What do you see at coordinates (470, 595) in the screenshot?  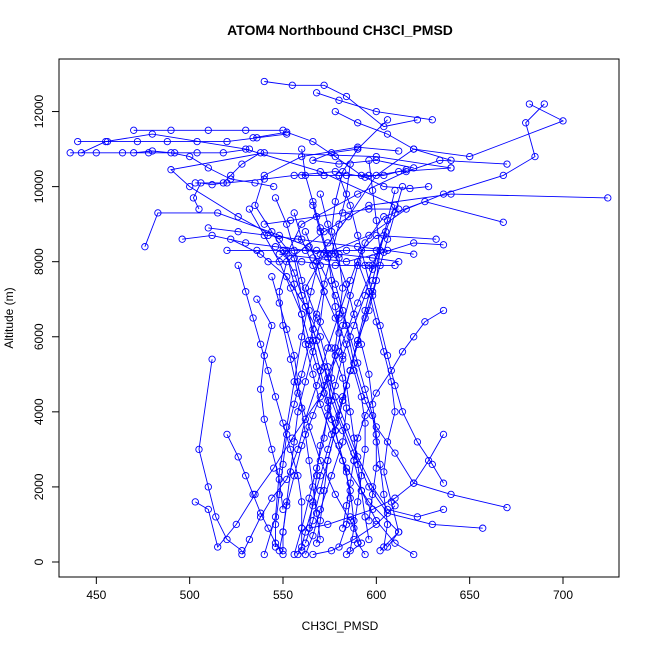 I see `x-tick-label: 650` at bounding box center [470, 595].